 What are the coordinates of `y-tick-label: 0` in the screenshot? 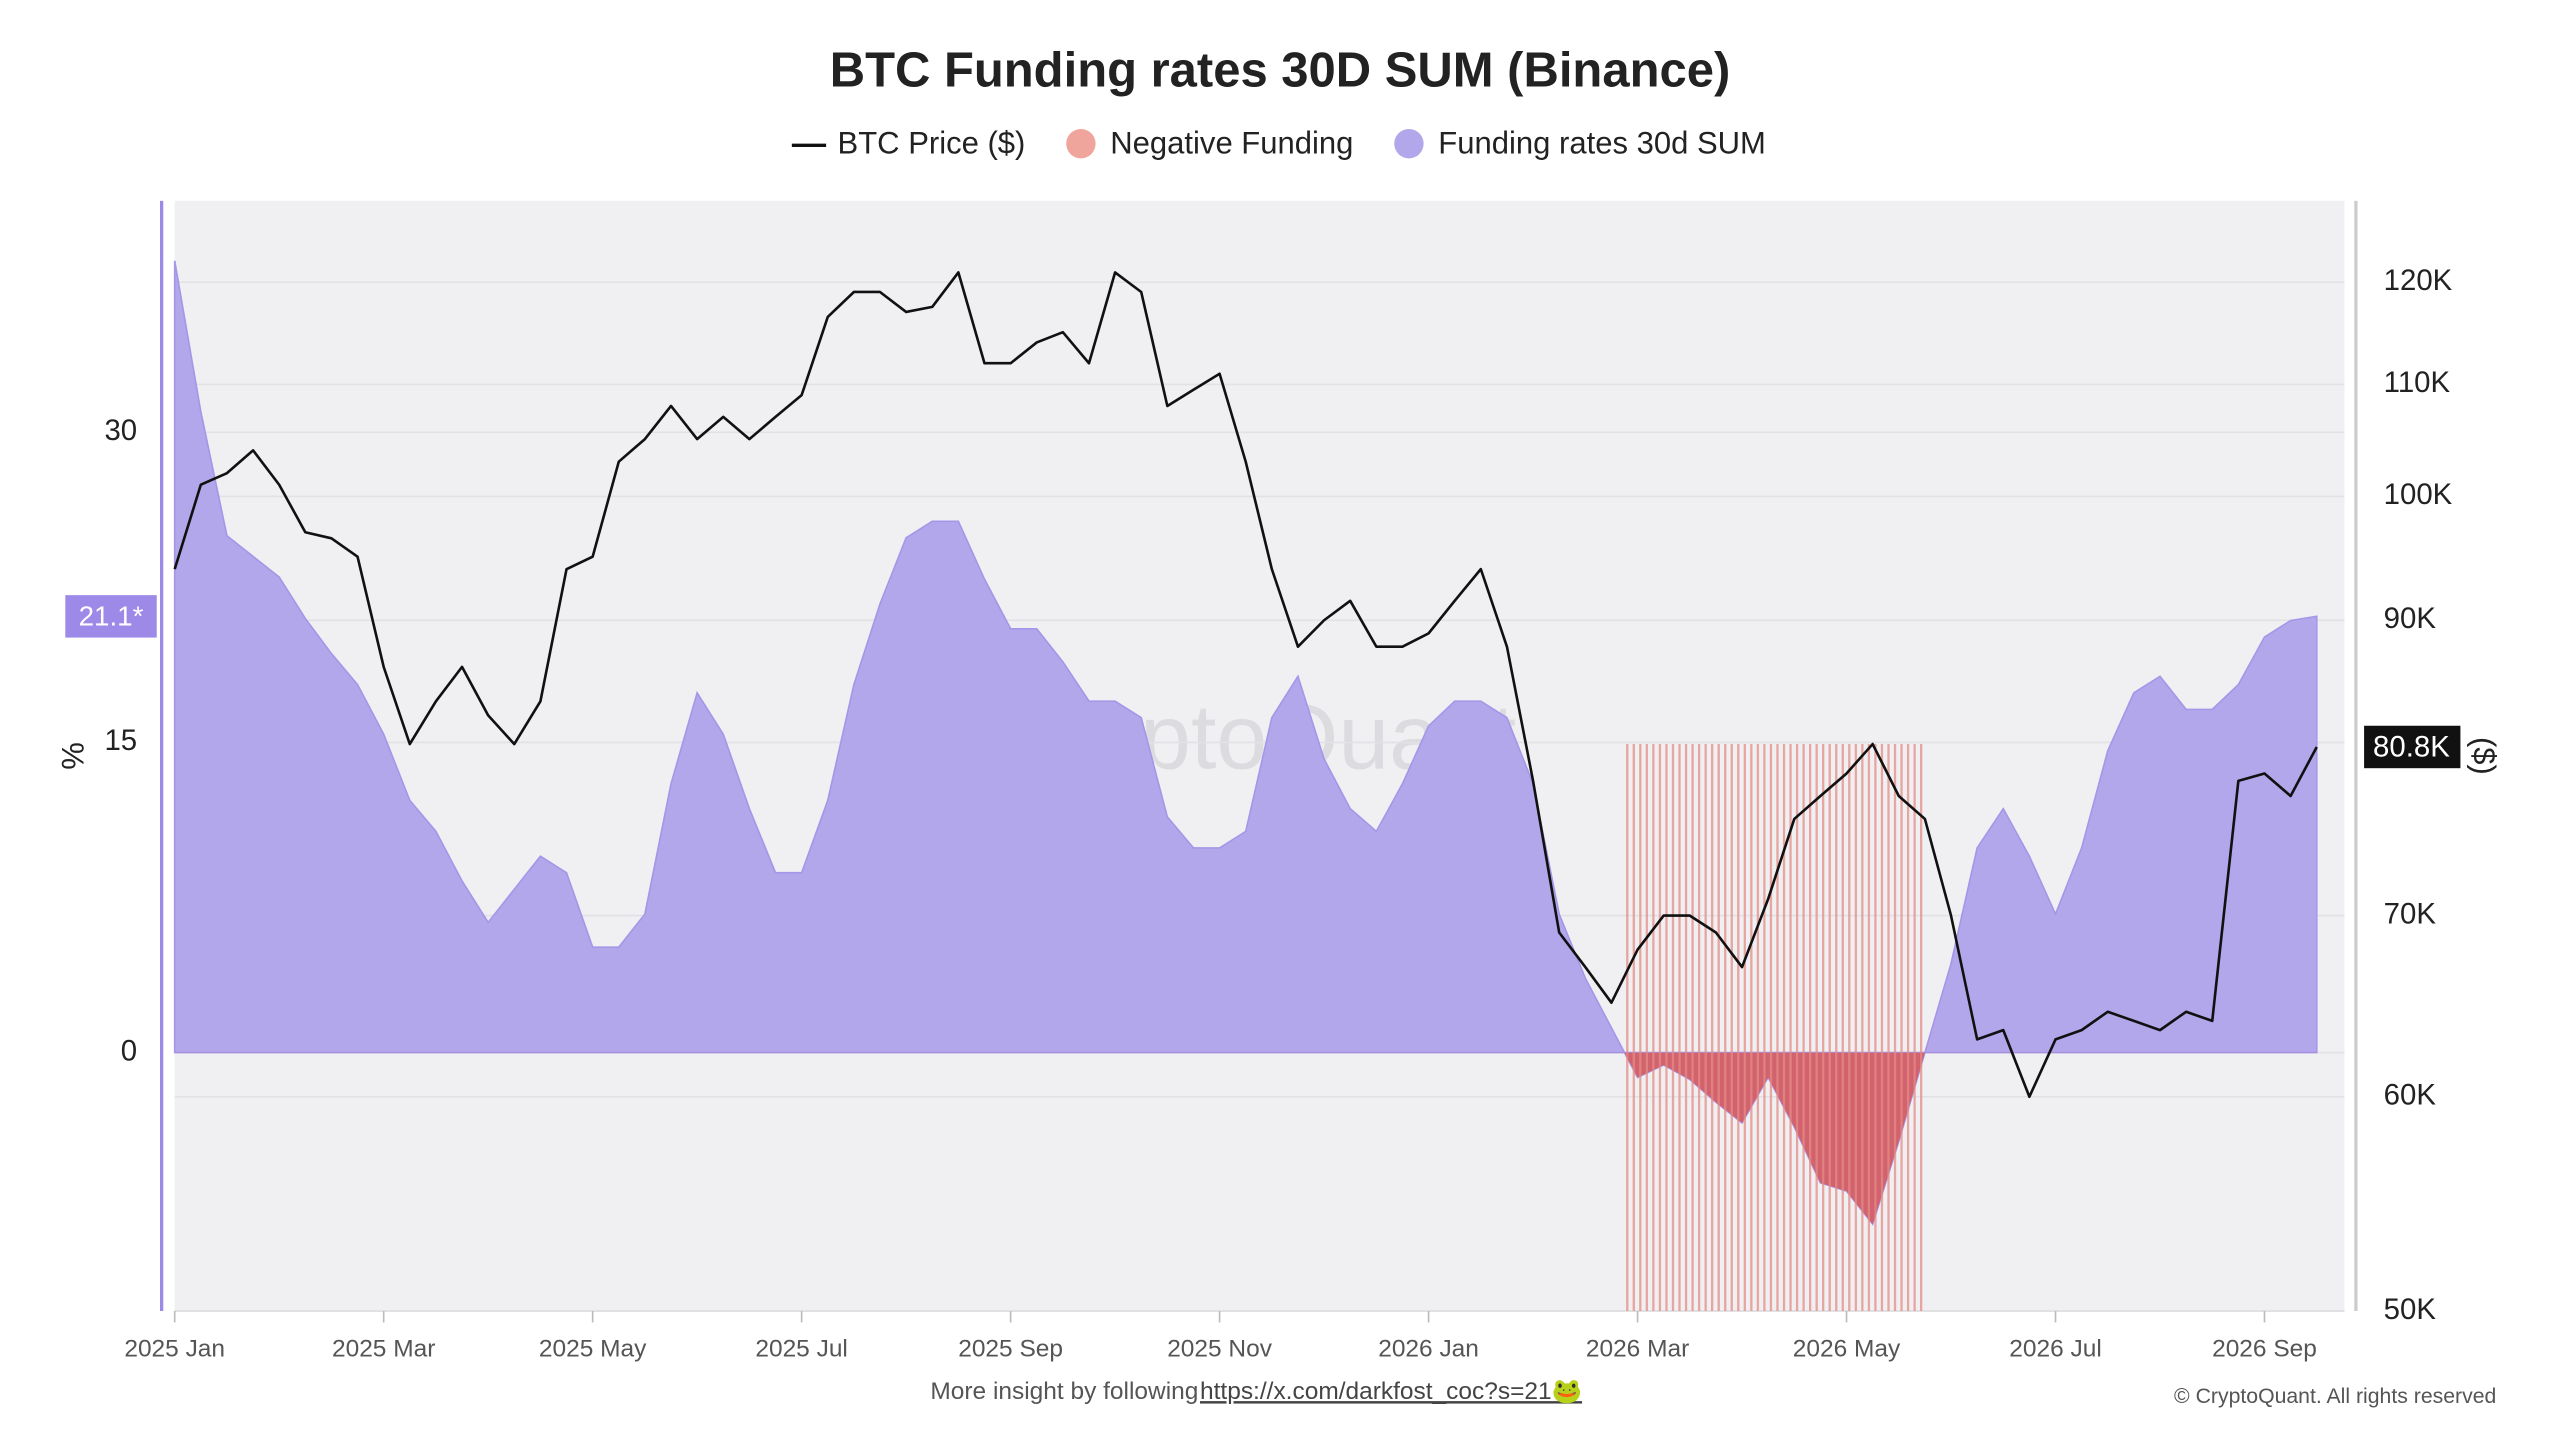 It's located at (129, 1050).